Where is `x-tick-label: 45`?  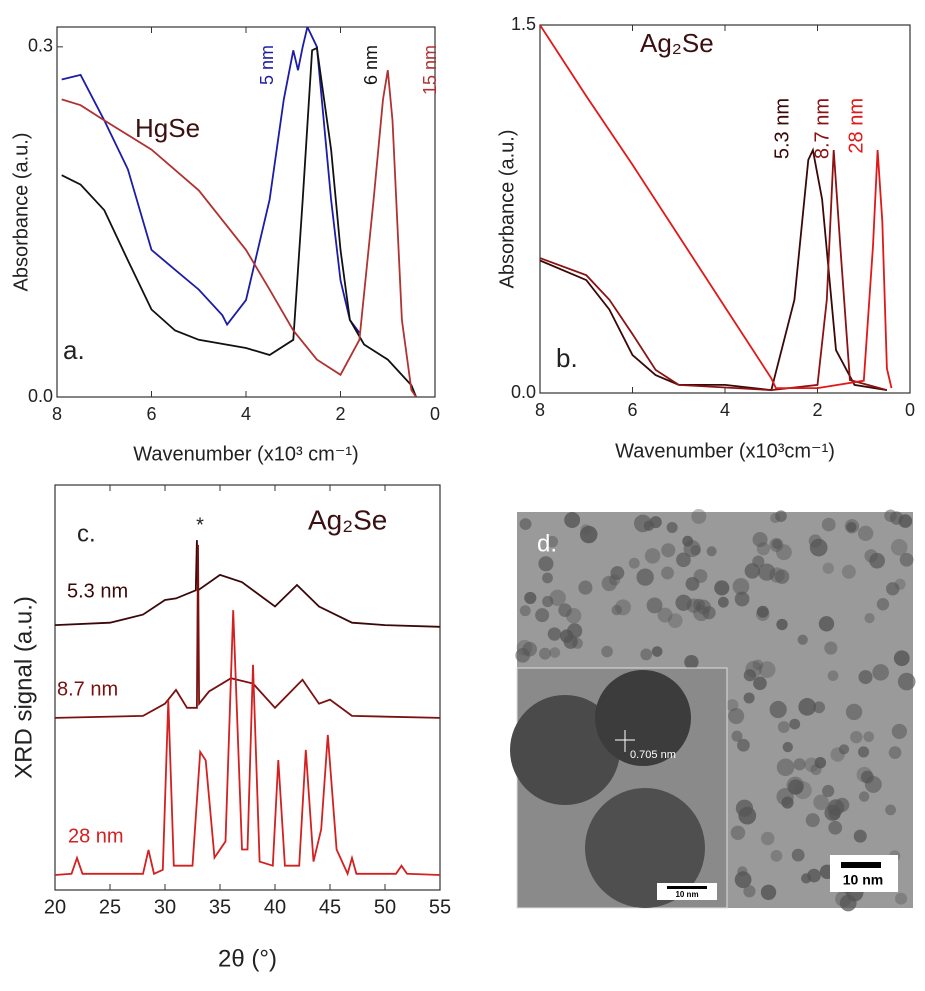
x-tick-label: 45 is located at coordinates (330, 907).